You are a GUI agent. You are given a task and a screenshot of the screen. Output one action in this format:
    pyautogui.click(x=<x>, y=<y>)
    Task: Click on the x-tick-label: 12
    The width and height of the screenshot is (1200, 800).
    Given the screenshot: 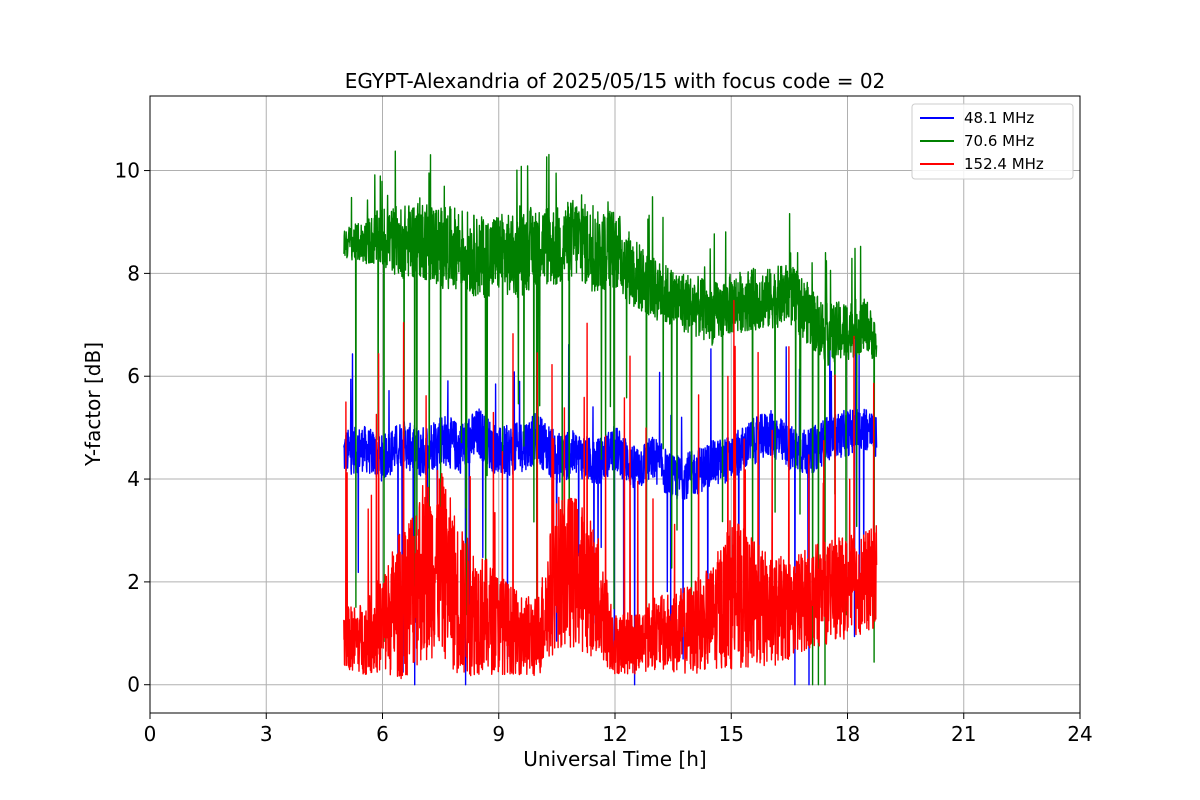 What is the action you would take?
    pyautogui.click(x=614, y=734)
    